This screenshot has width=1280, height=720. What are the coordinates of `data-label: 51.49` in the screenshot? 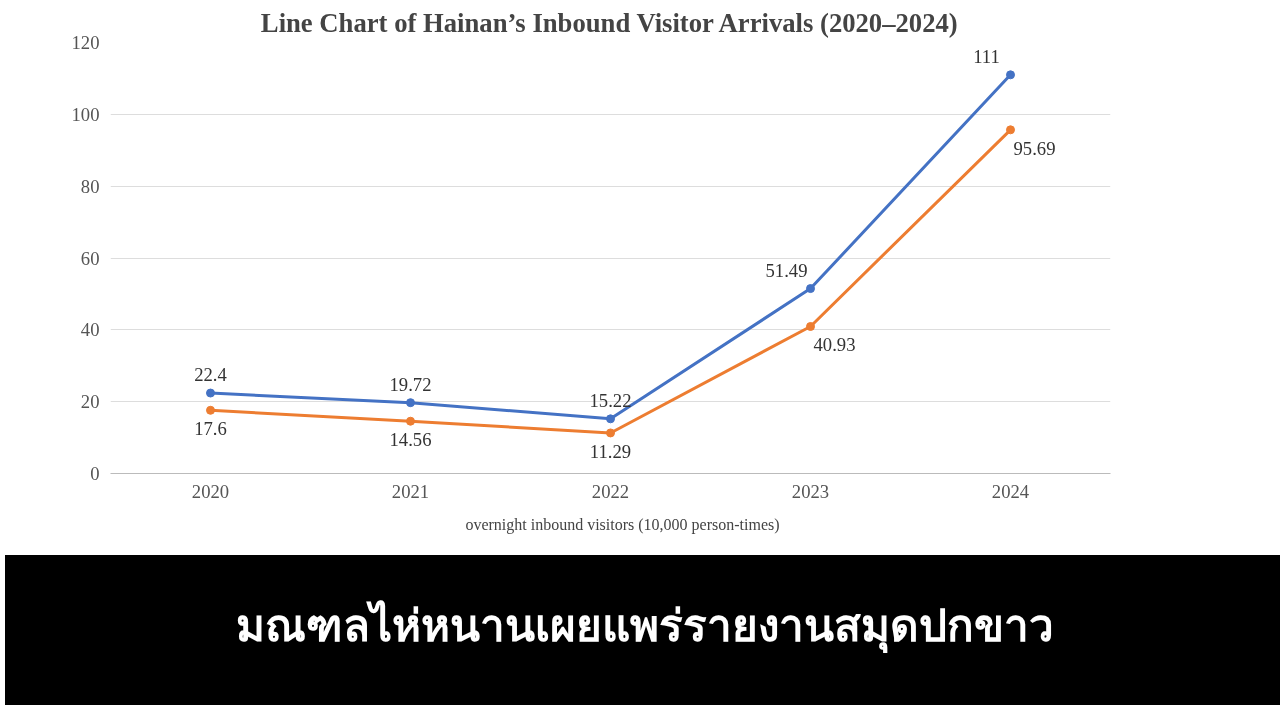 It's located at (786, 270).